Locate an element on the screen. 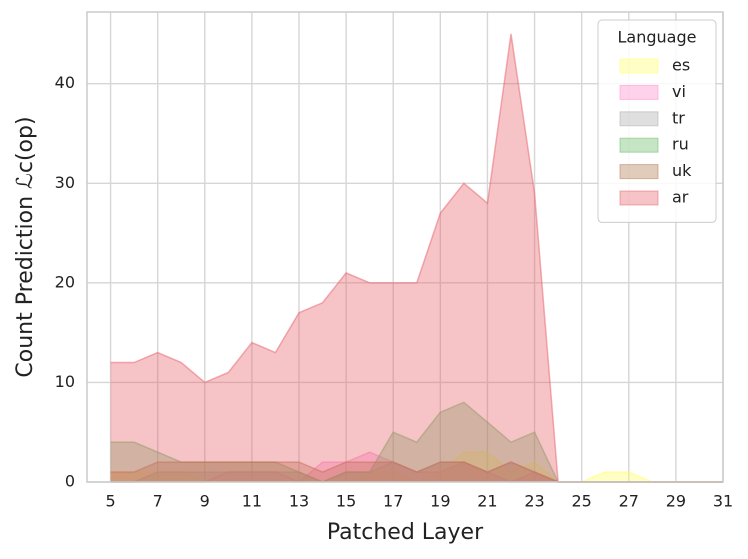  x-tick-label: 19 is located at coordinates (440, 501).